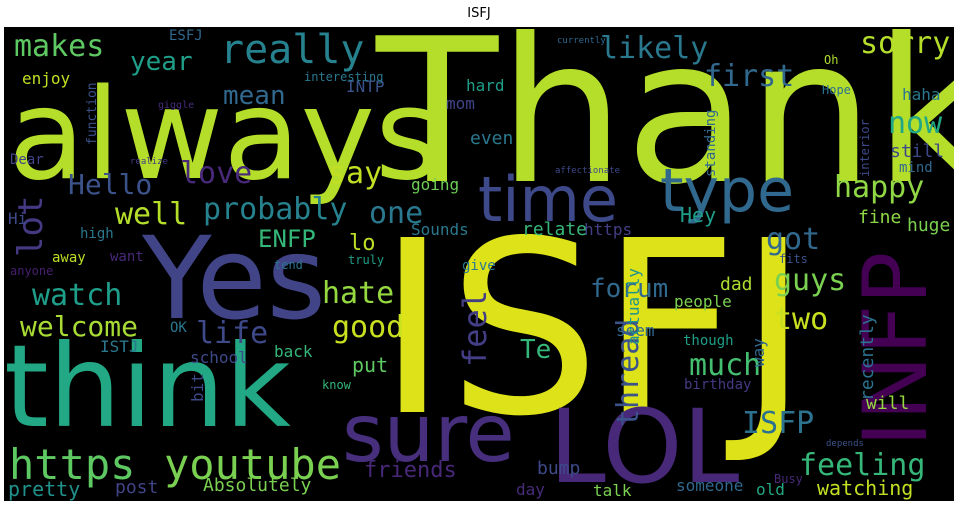 This screenshot has width=958, height=505. Describe the element at coordinates (18, 218) in the screenshot. I see `word-hi: Hi` at that location.